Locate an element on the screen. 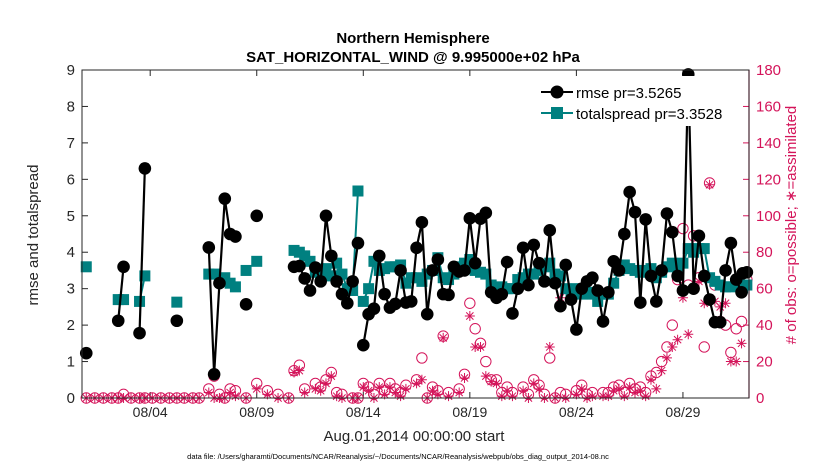 The width and height of the screenshot is (830, 470). y-tick-label: 8 is located at coordinates (71, 106).